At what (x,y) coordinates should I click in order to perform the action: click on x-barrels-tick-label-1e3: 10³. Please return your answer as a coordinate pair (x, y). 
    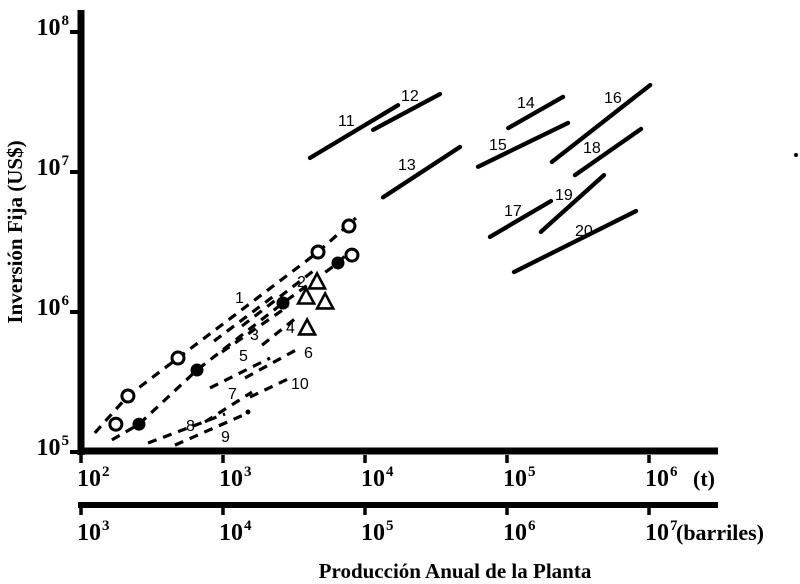
    Looking at the image, I should click on (93, 532).